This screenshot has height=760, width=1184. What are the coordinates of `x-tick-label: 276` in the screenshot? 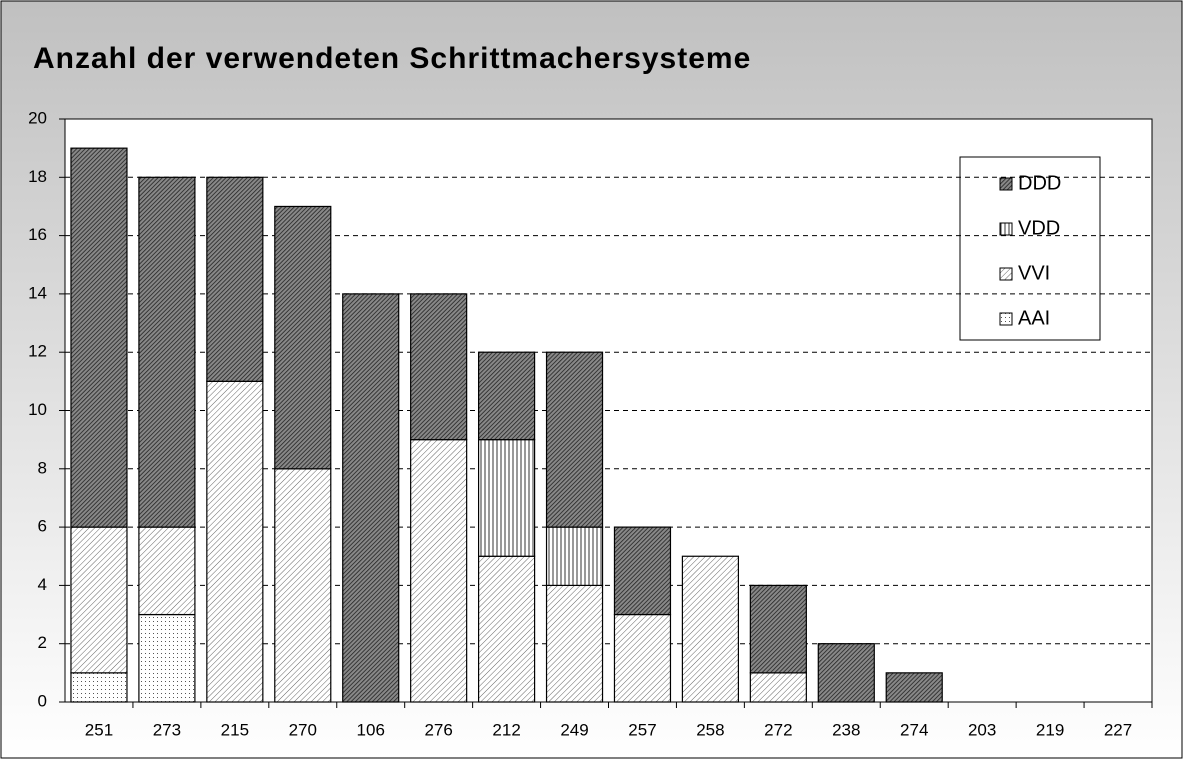 It's located at (438, 729).